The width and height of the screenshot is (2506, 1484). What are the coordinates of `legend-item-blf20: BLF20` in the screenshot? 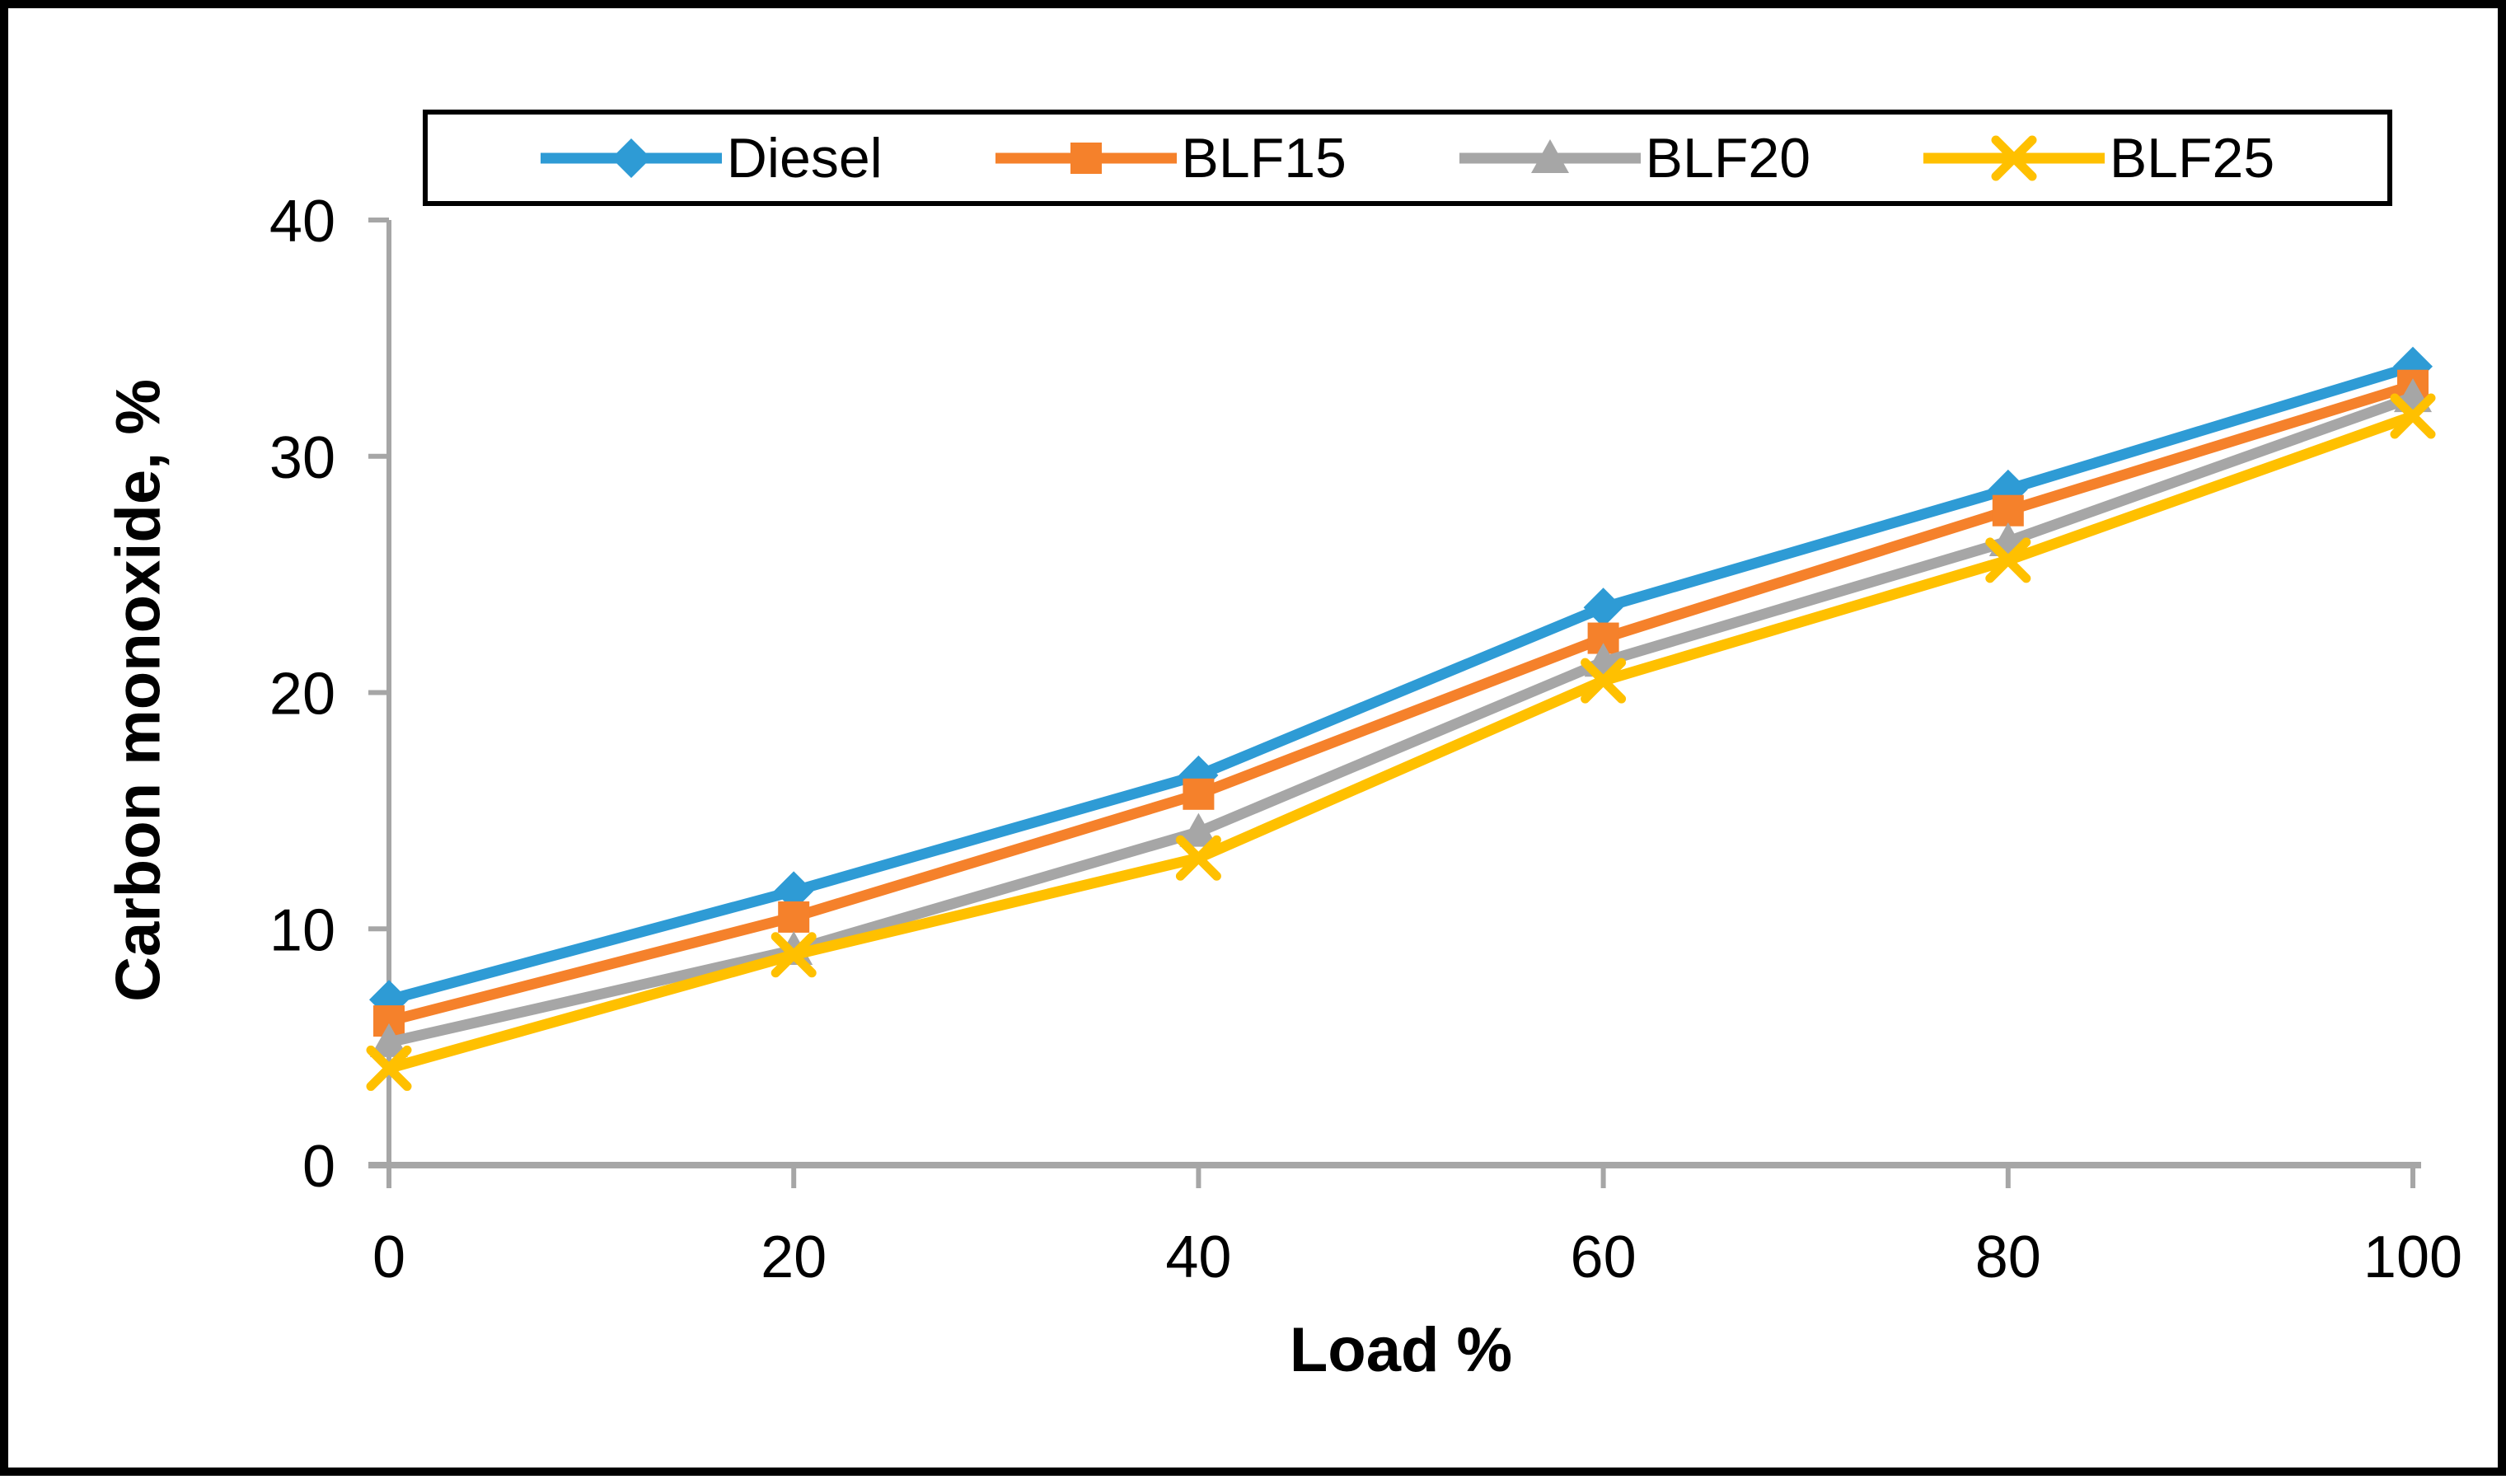 It's located at (1634, 158).